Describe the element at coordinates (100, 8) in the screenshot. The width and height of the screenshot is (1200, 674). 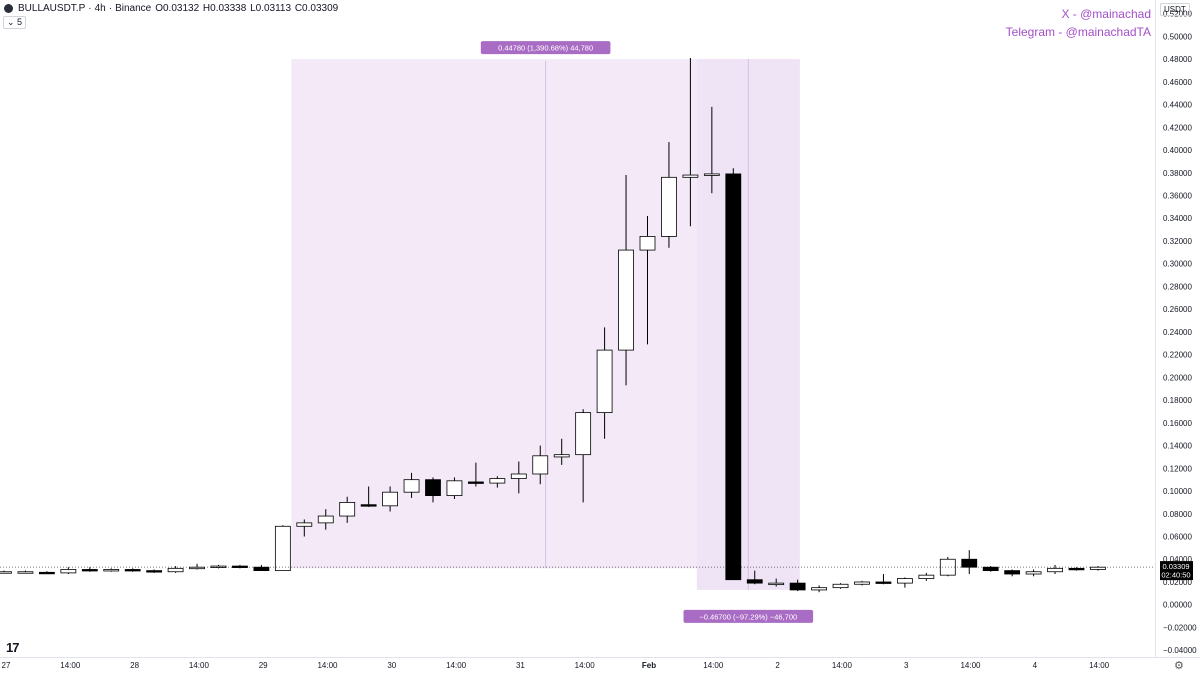
I see `interval-label: 4h` at that location.